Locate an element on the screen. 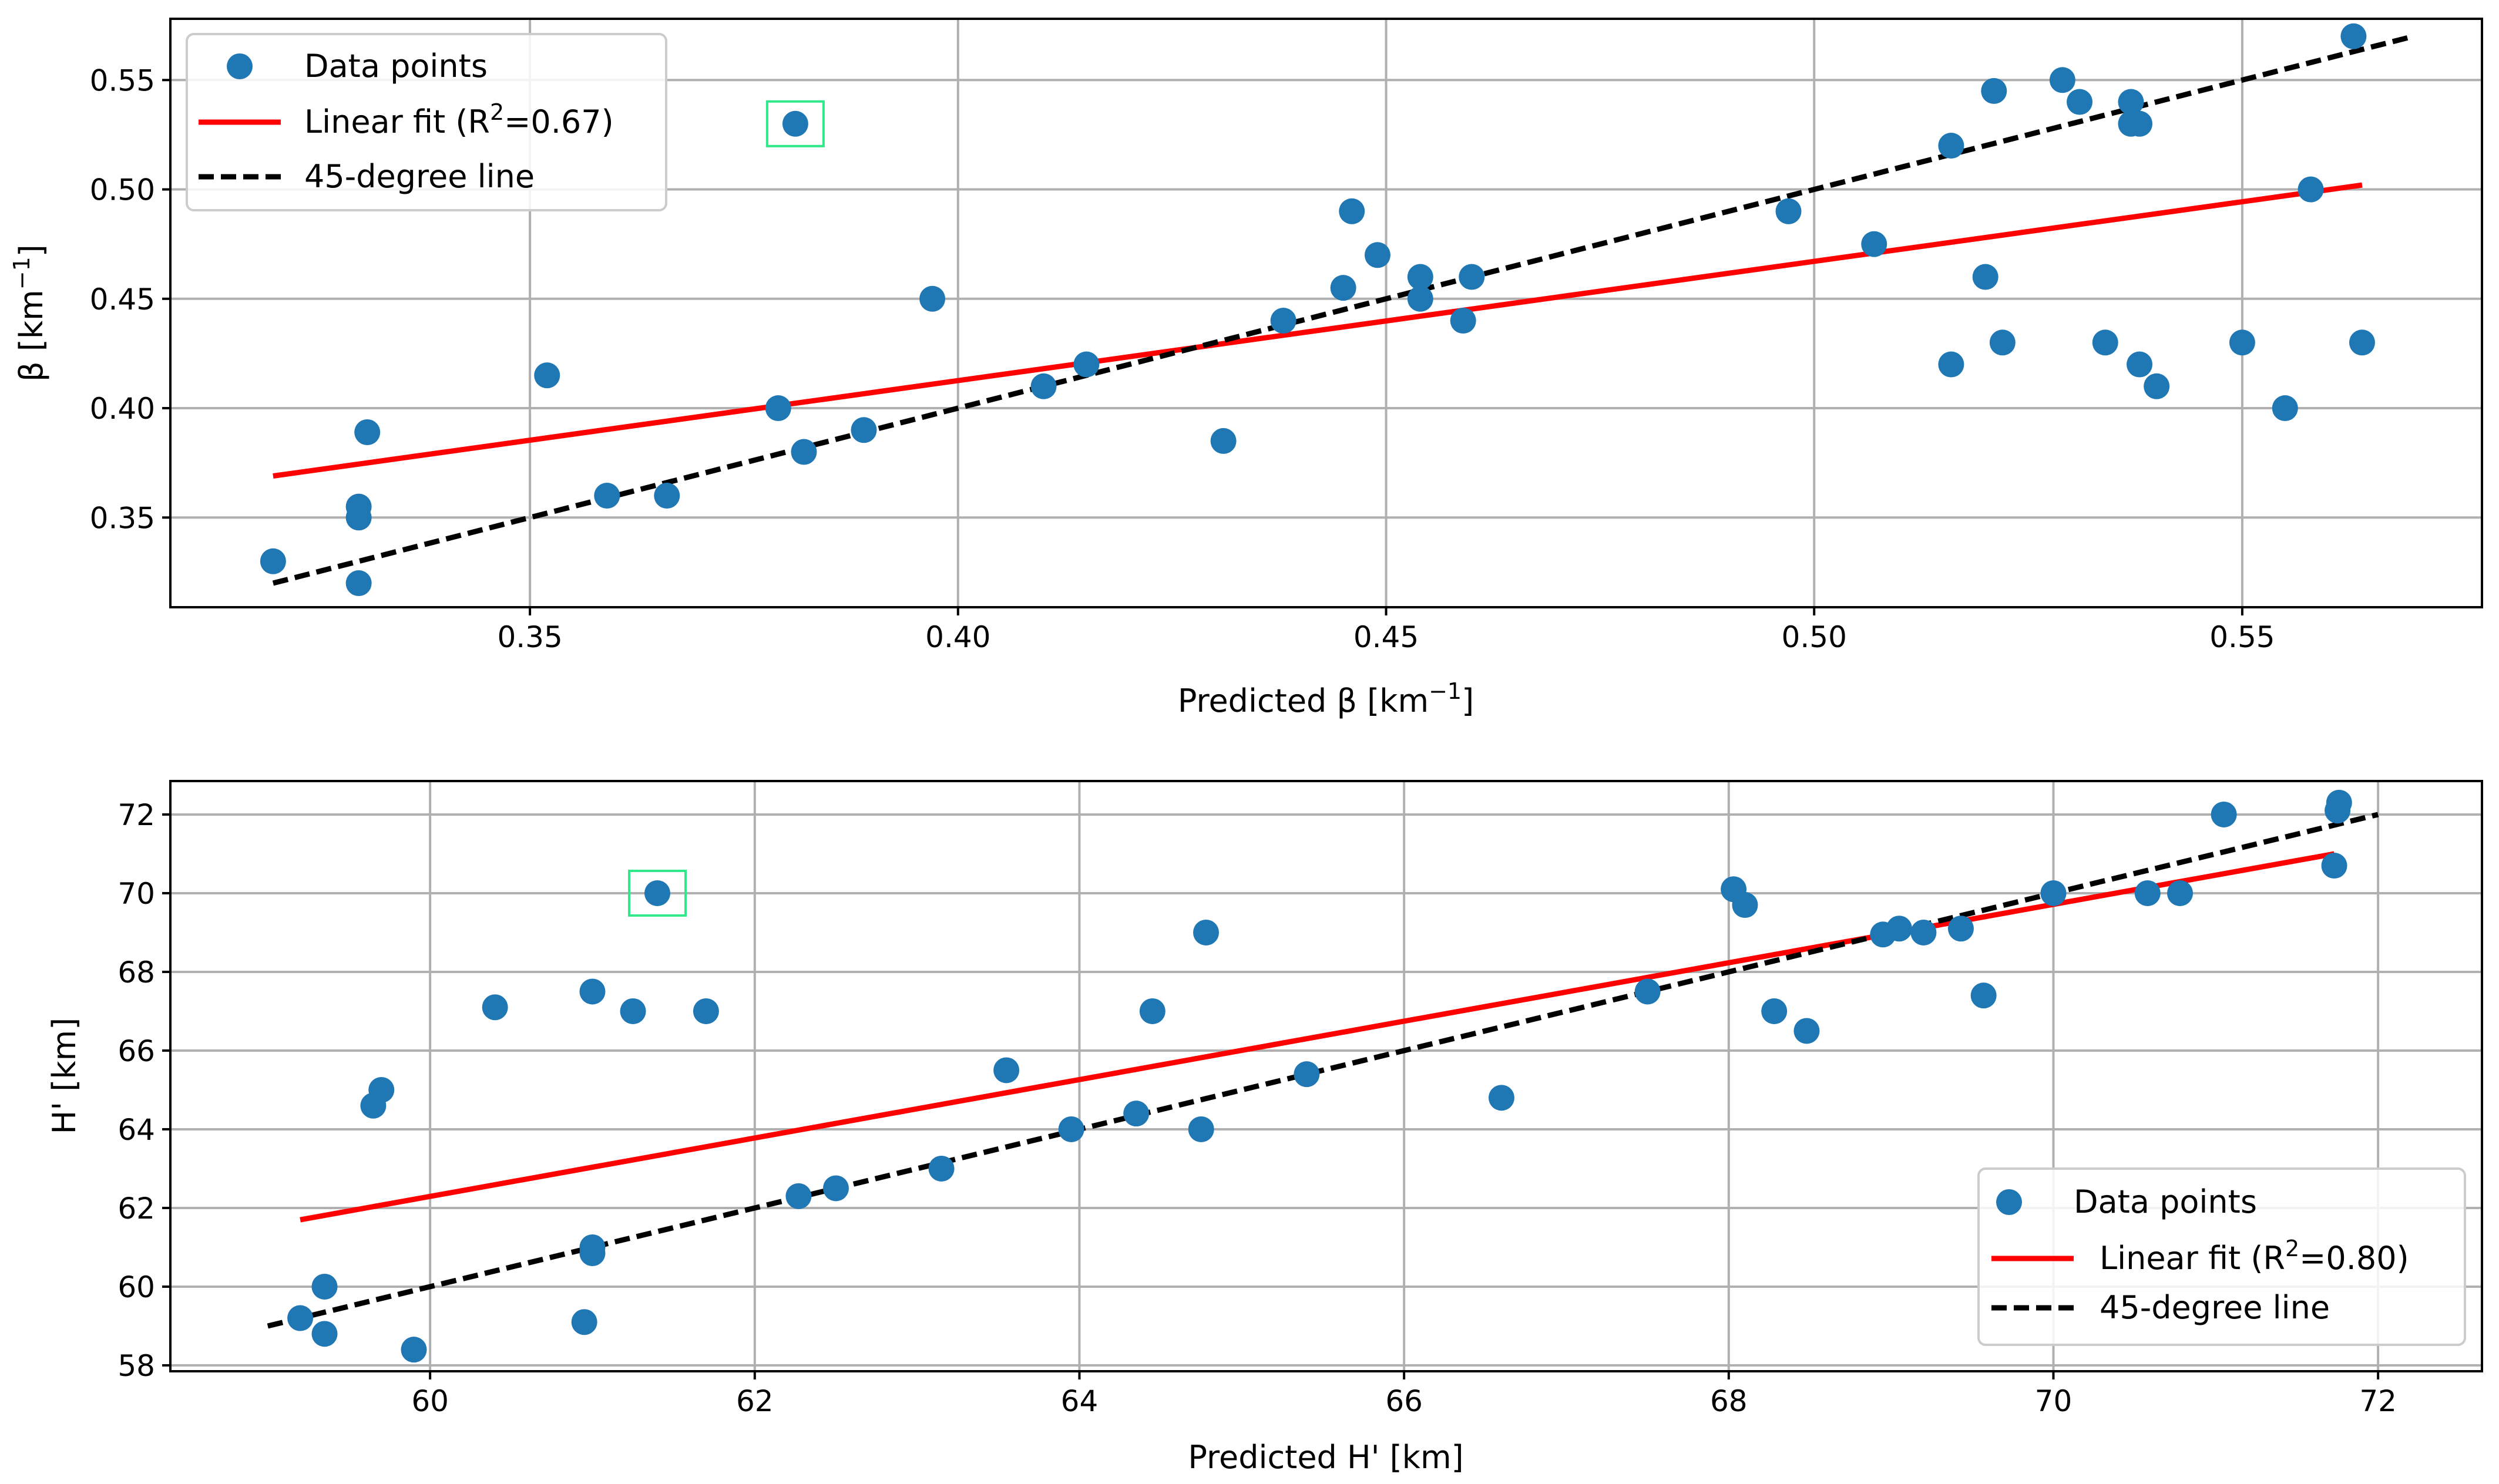  x-tick-label: 0.45 is located at coordinates (1386, 637).